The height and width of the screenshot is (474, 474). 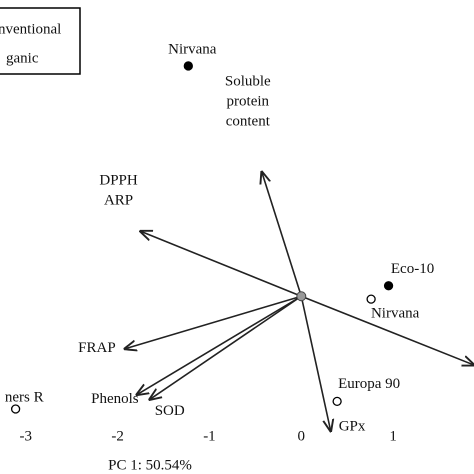 I want to click on legend-label: ganic, so click(x=22, y=58).